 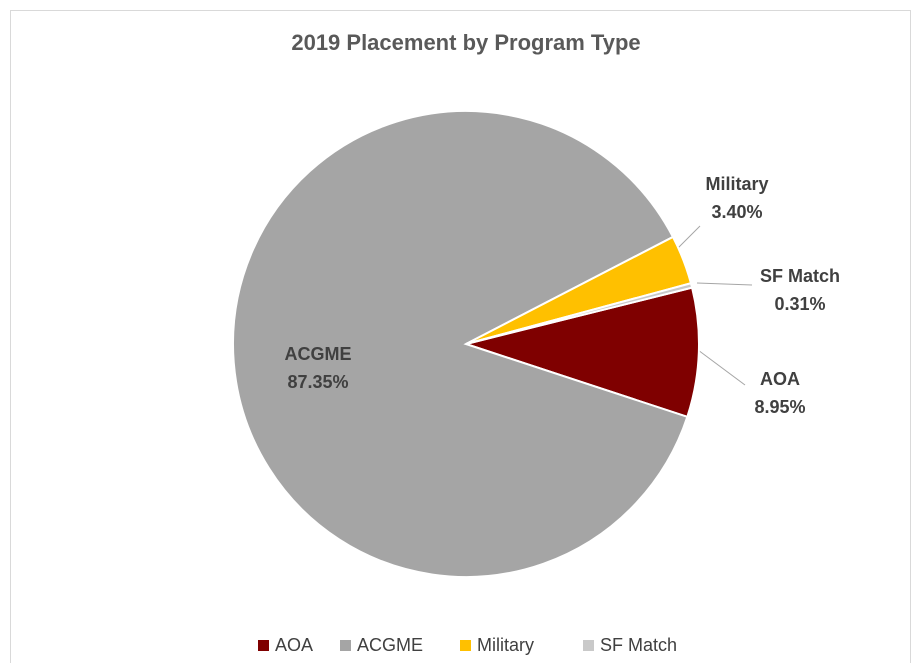 What do you see at coordinates (318, 354) in the screenshot?
I see `slice-label-name: ACGME` at bounding box center [318, 354].